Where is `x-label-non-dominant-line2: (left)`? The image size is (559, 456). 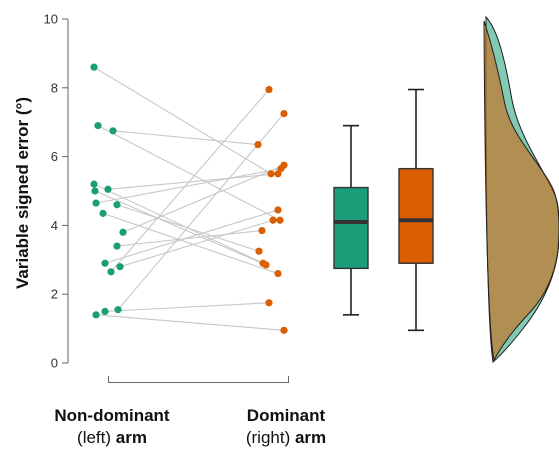
x-label-non-dominant-line2: (left) is located at coordinates (96, 437).